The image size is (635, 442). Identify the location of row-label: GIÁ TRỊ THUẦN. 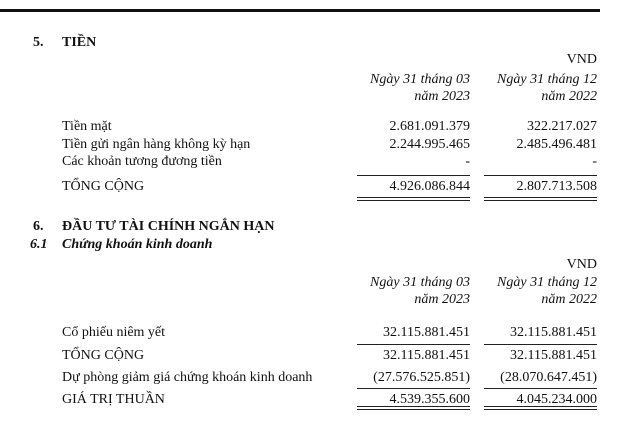
(113, 399).